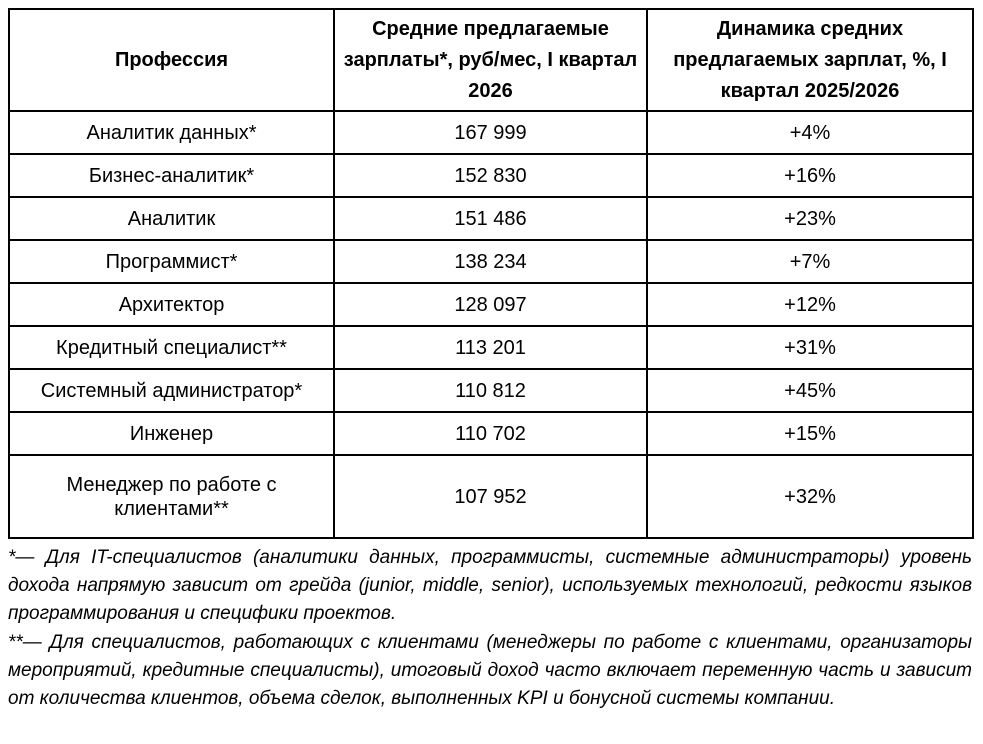  Describe the element at coordinates (810, 390) in the screenshot. I see `change-cell: +45%` at that location.